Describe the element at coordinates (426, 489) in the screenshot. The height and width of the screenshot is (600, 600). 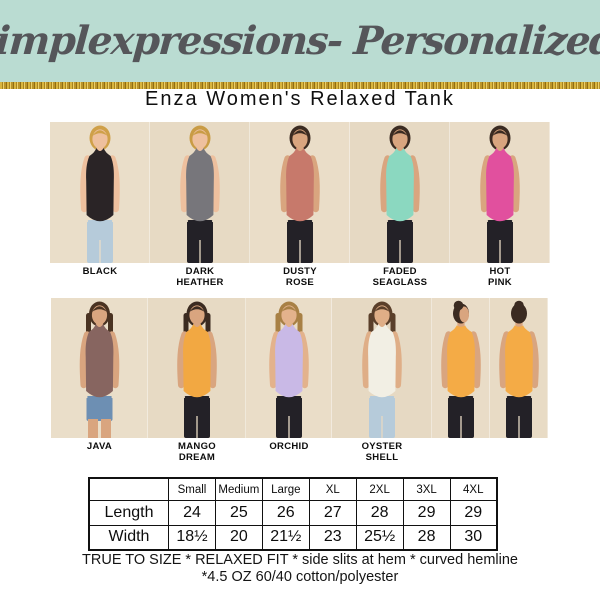
I see `size-column-header: 3XL` at that location.